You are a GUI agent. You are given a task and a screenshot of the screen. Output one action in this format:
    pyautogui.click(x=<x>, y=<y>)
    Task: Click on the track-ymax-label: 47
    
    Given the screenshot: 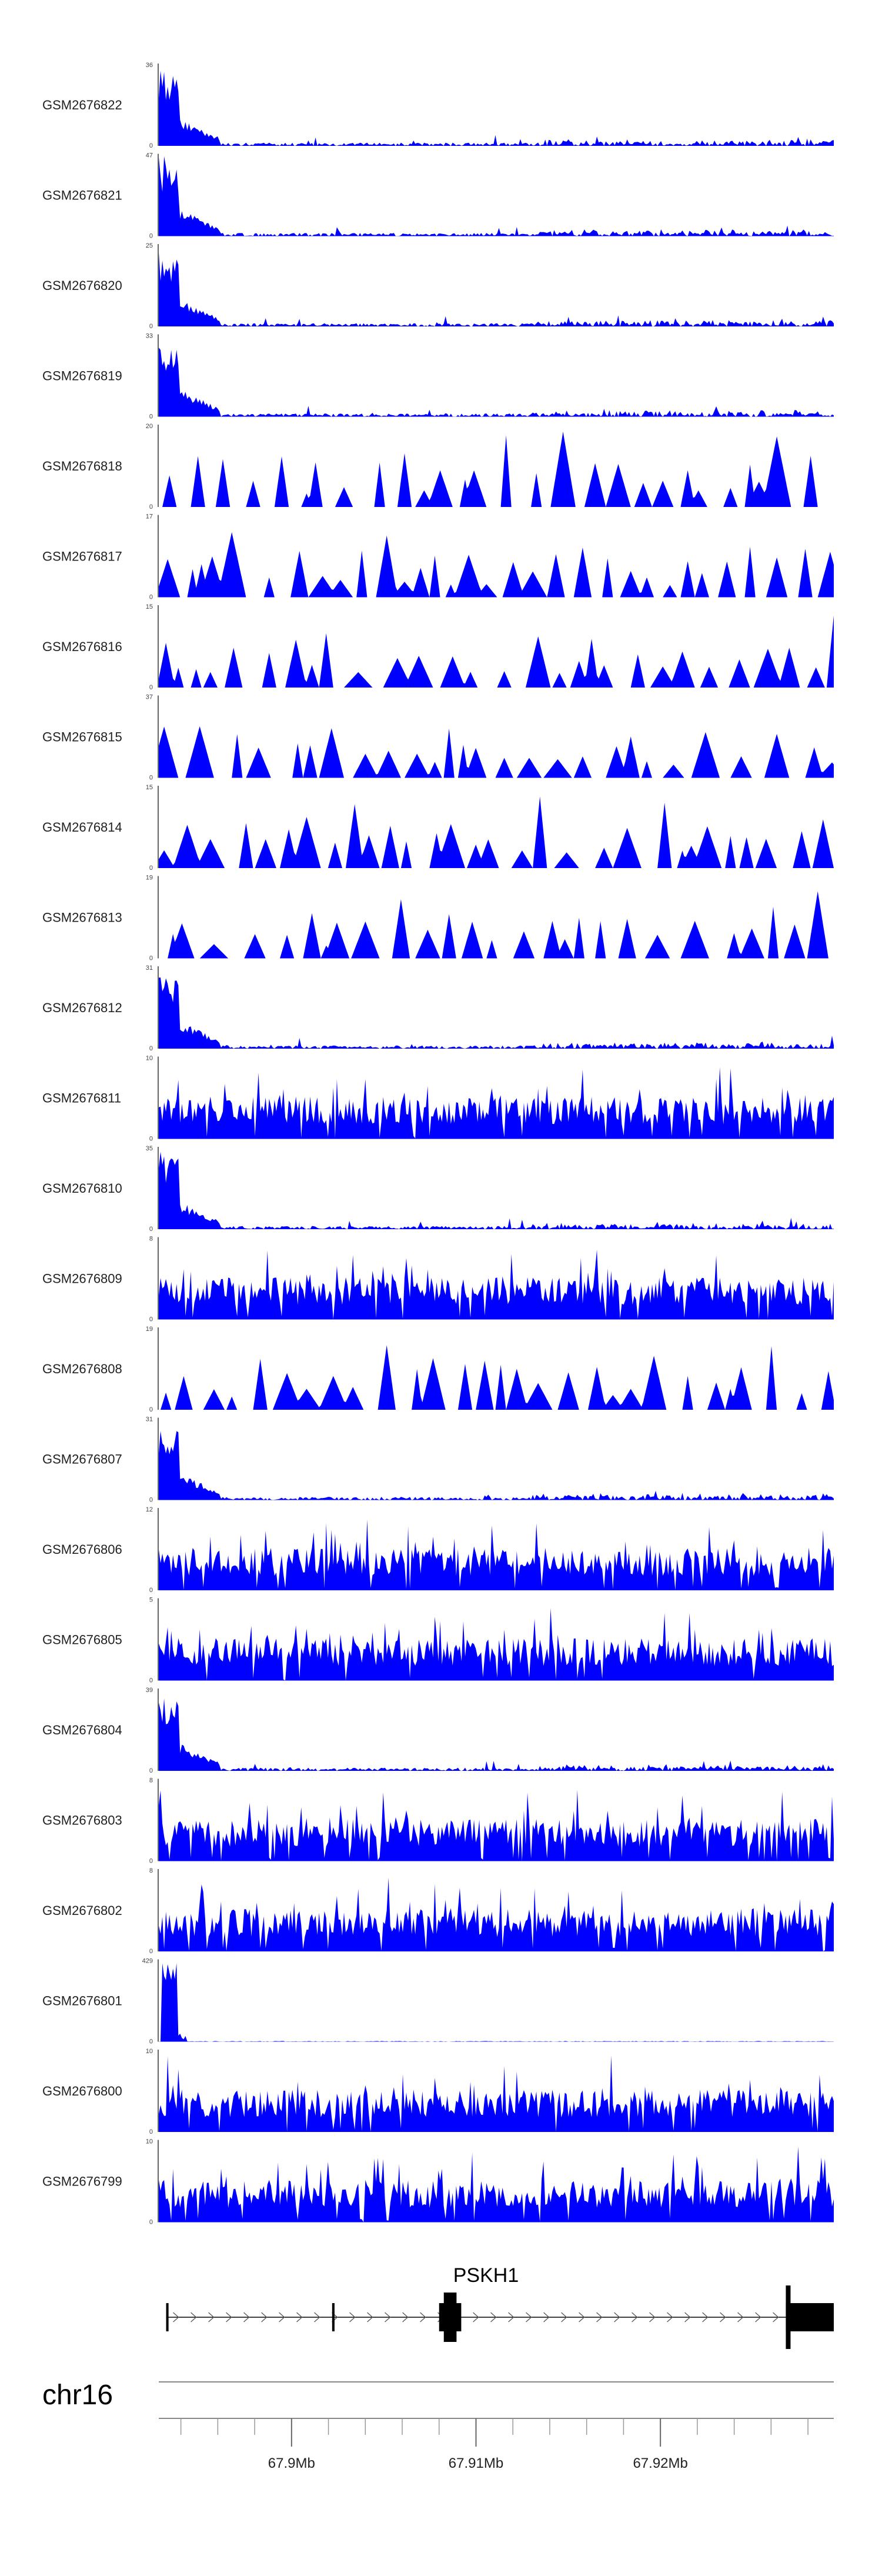 What is the action you would take?
    pyautogui.click(x=149, y=155)
    